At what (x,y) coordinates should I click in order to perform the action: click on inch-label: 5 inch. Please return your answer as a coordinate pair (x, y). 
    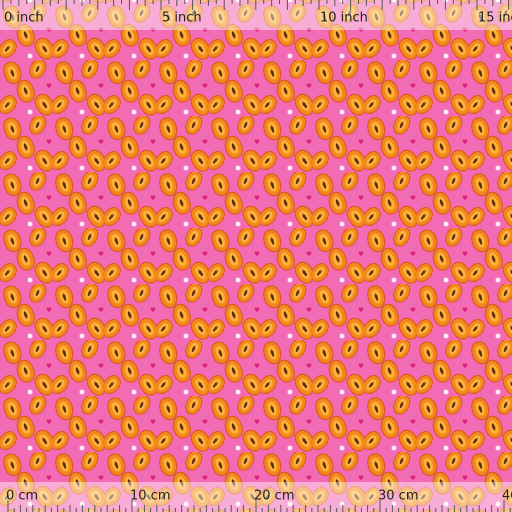
    Looking at the image, I should click on (182, 18).